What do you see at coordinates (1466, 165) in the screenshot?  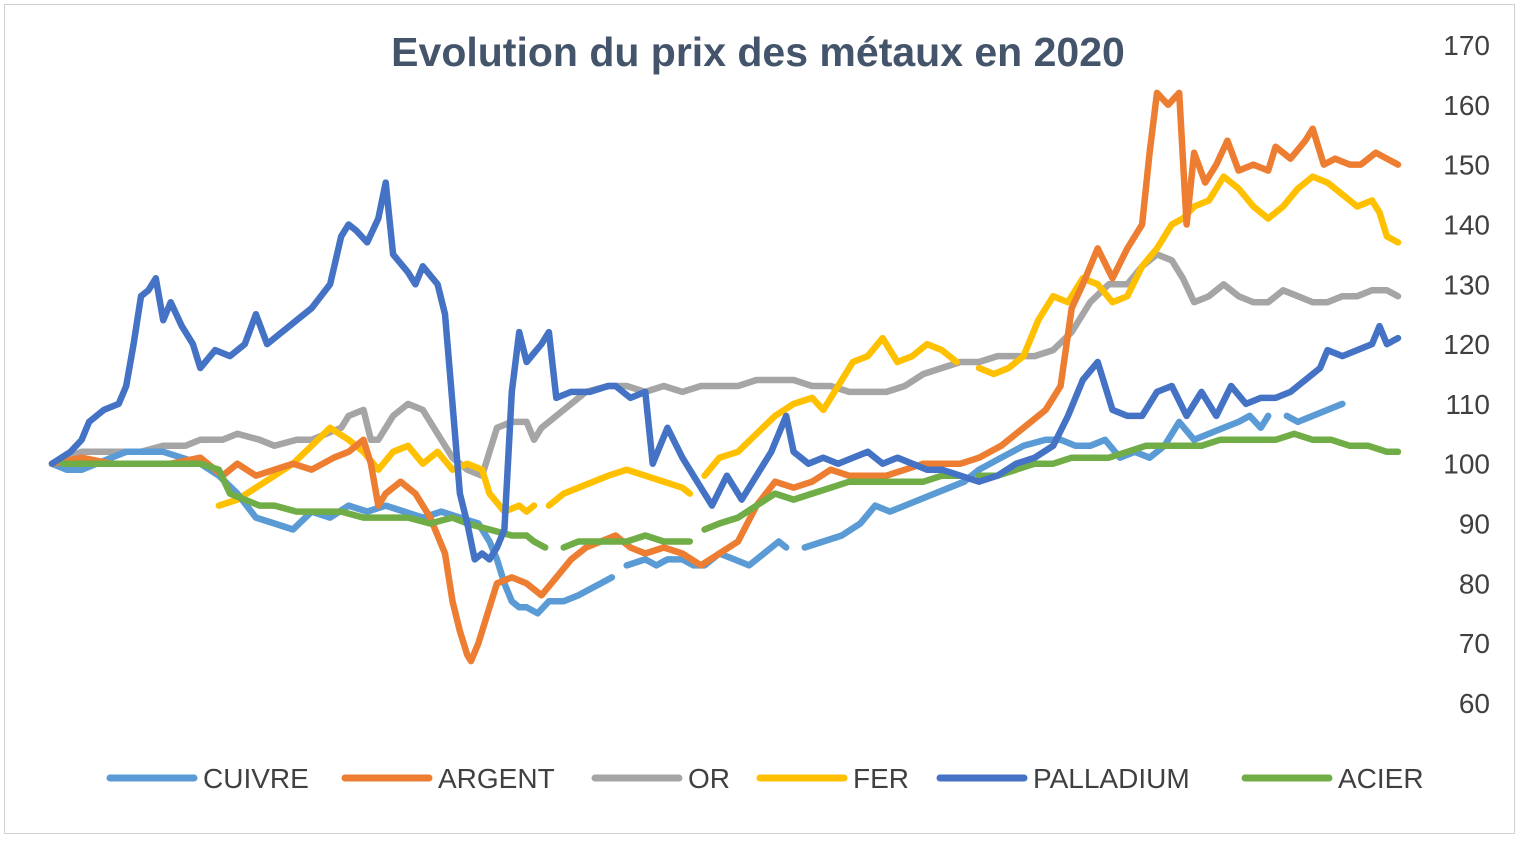 I see `y-tick-label: 150` at bounding box center [1466, 165].